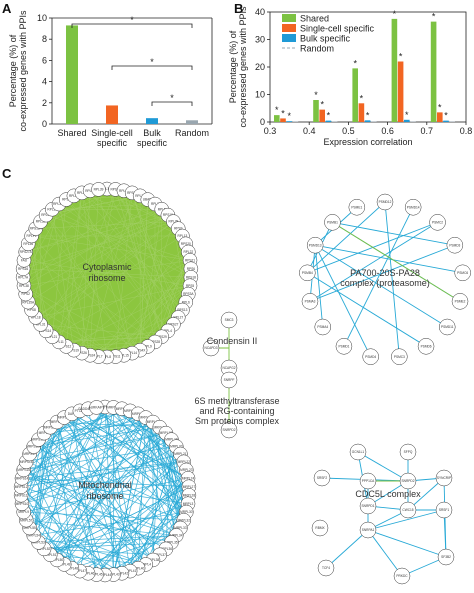 Image resolution: width=474 pixels, height=593 pixels. What do you see at coordinates (188, 294) in the screenshot?
I see `cyto-node-label: RPS3A` at bounding box center [188, 294].